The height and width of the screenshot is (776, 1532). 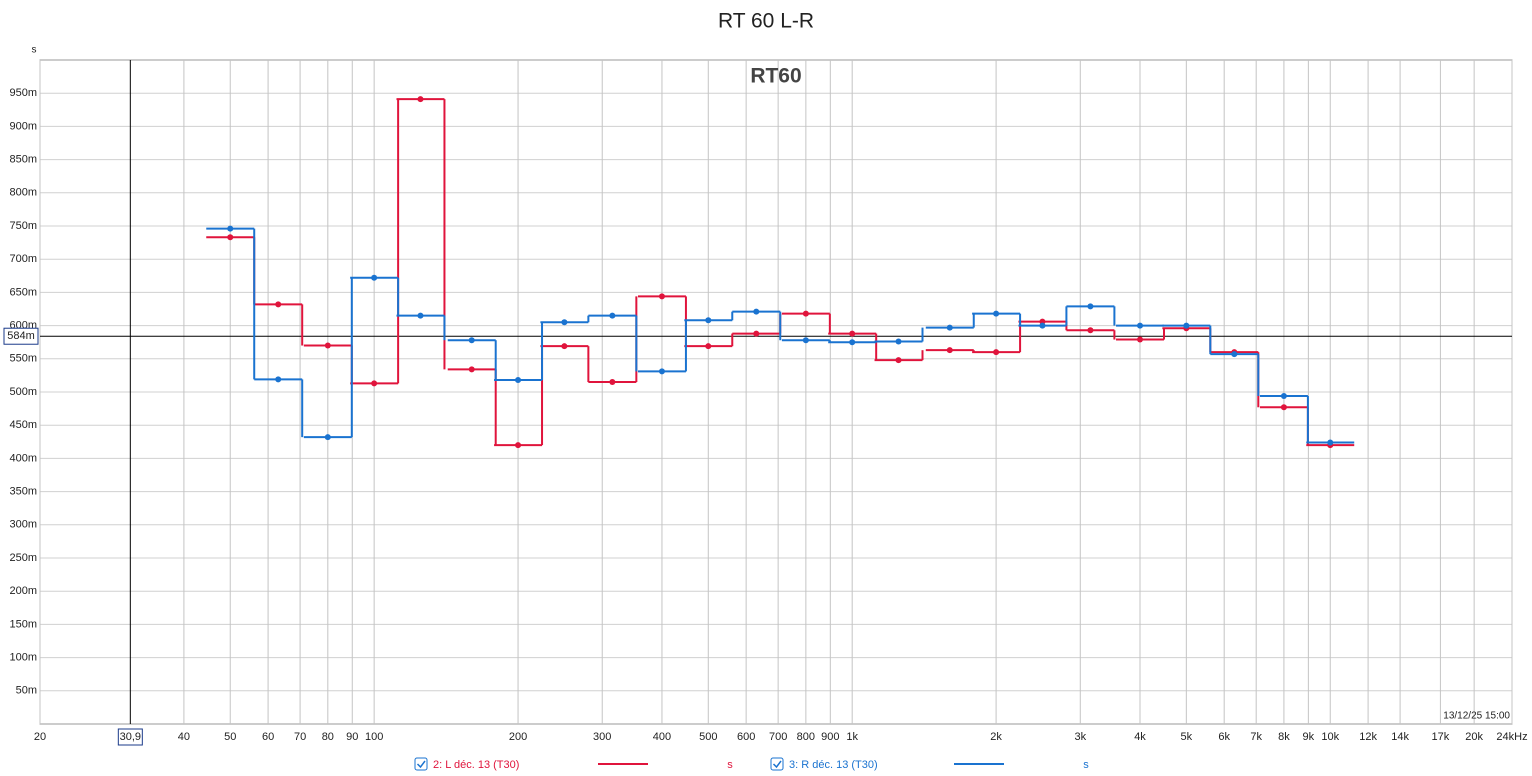 I want to click on y-tick-label: 950m, so click(x=23, y=93).